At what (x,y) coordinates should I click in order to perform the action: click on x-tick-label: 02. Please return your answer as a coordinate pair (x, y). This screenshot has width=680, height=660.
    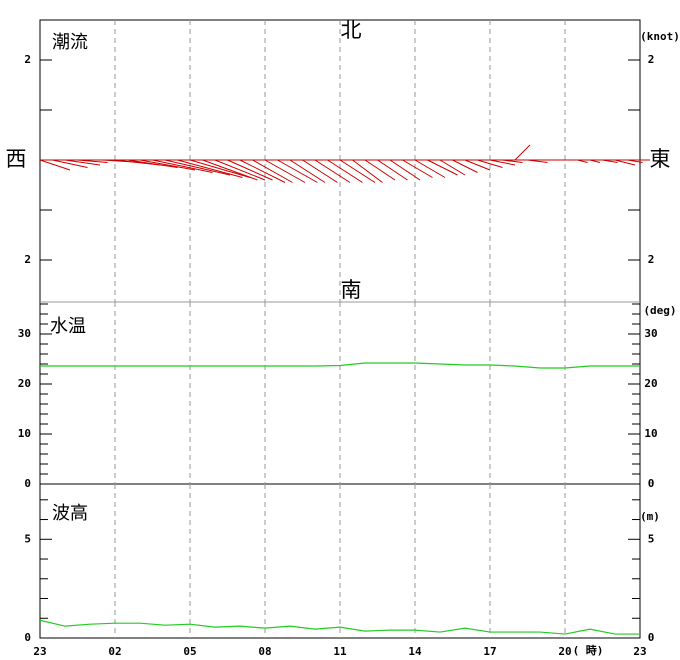
    Looking at the image, I should click on (114, 651).